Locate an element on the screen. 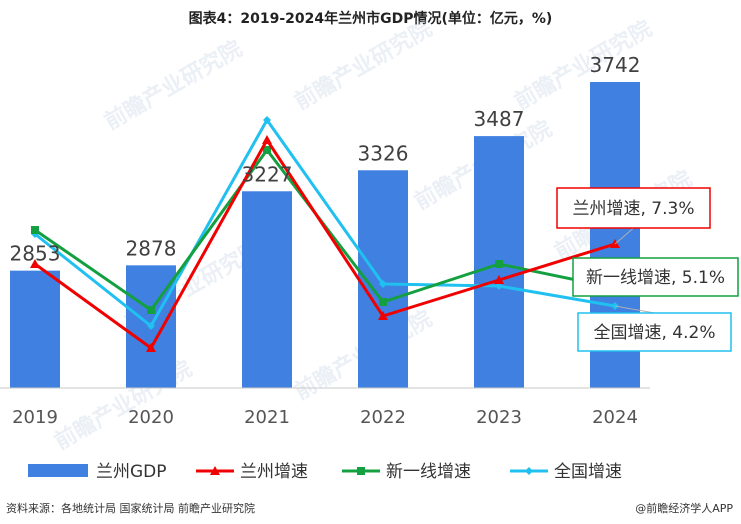 This screenshot has height=524, width=741. x-tick-label: 2020 is located at coordinates (151, 417).